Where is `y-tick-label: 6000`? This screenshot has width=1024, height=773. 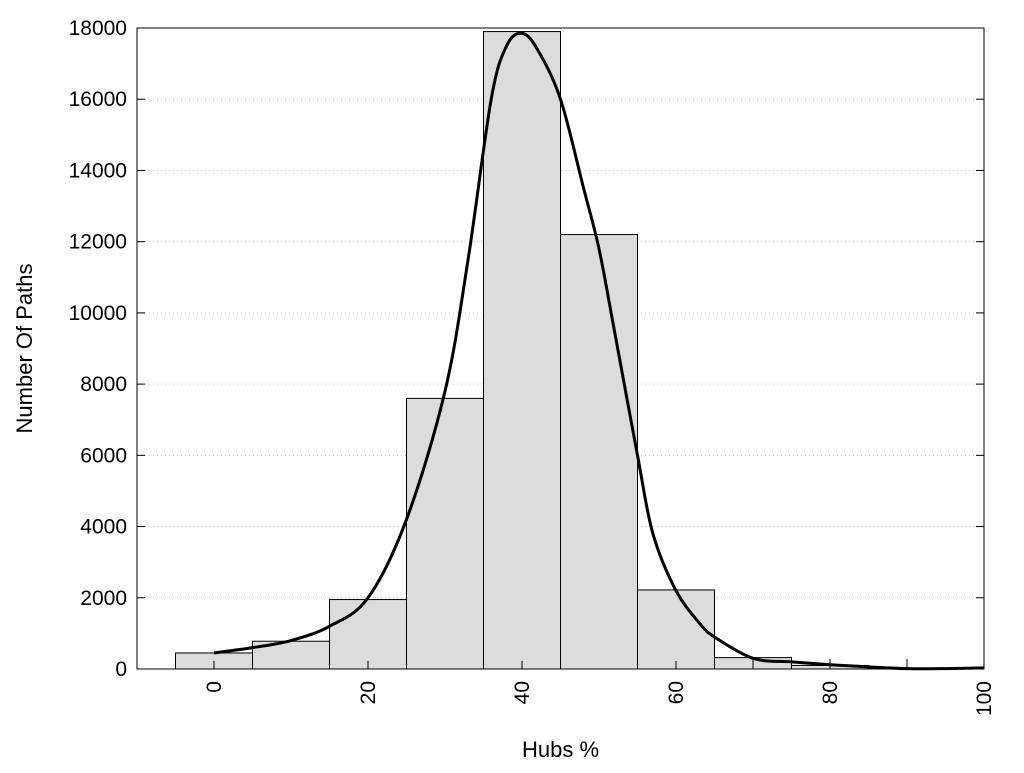
y-tick-label: 6000 is located at coordinates (103, 455).